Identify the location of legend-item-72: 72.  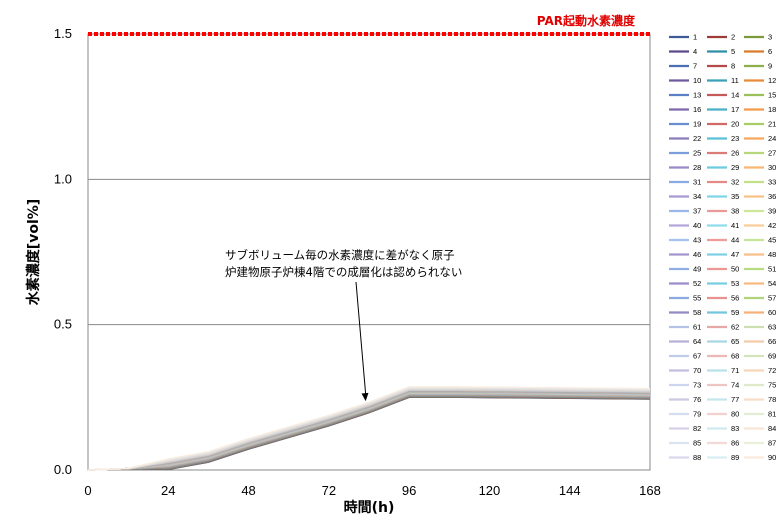
(760, 370).